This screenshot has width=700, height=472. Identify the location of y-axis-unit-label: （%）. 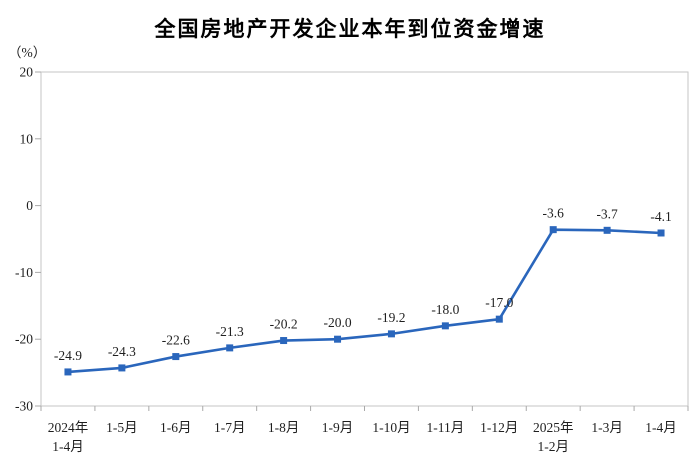
(27, 52).